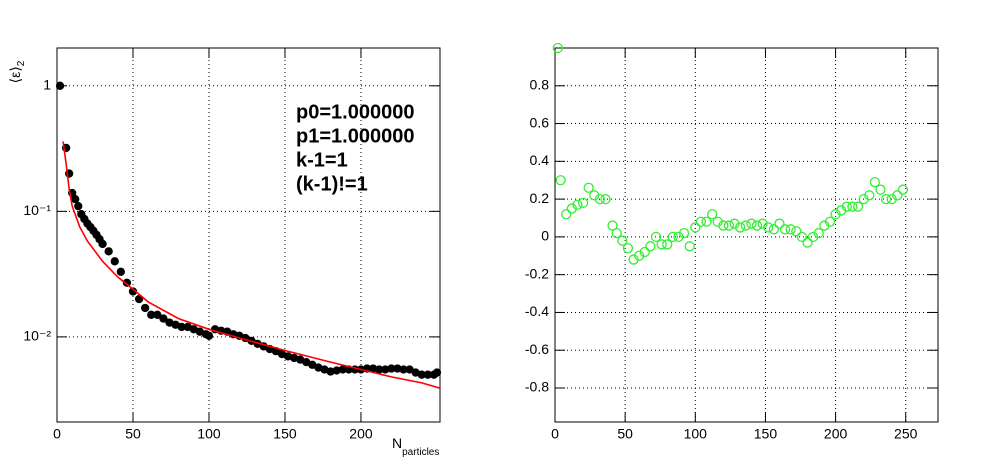  Describe the element at coordinates (415, 446) in the screenshot. I see `x-axis-label: Nparticles` at that location.